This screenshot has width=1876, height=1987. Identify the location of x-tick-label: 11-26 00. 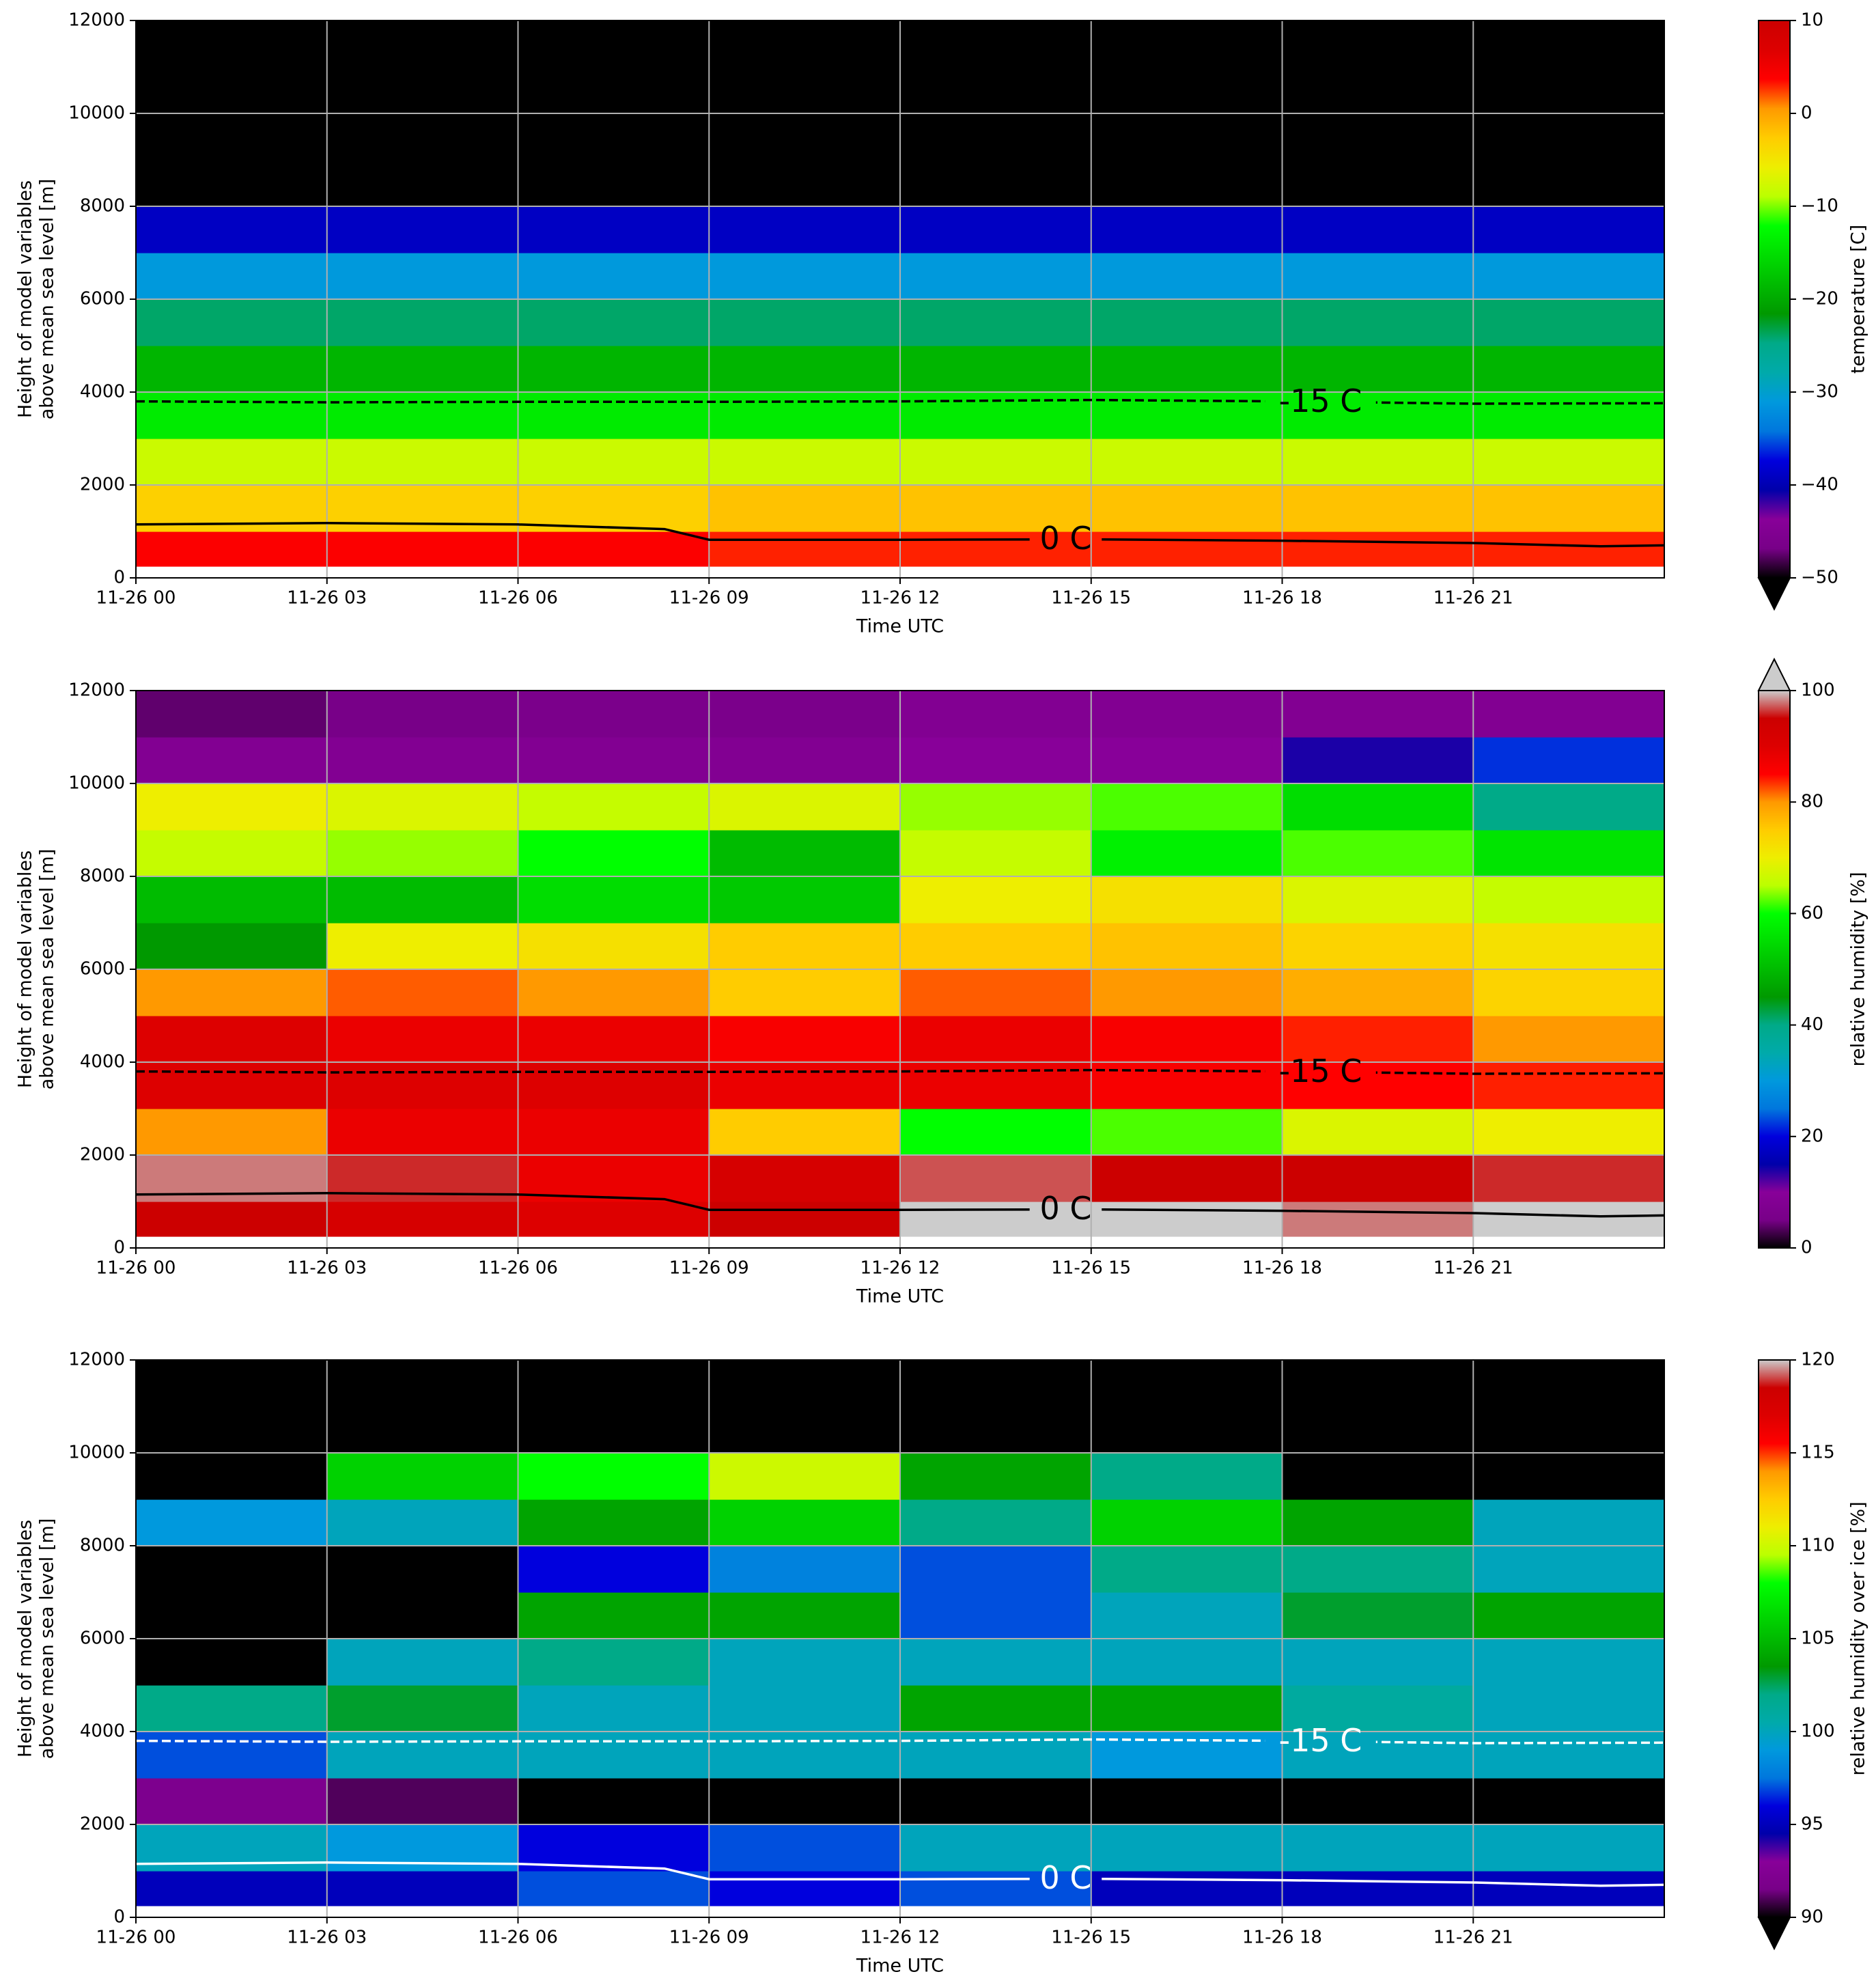
(136, 1938).